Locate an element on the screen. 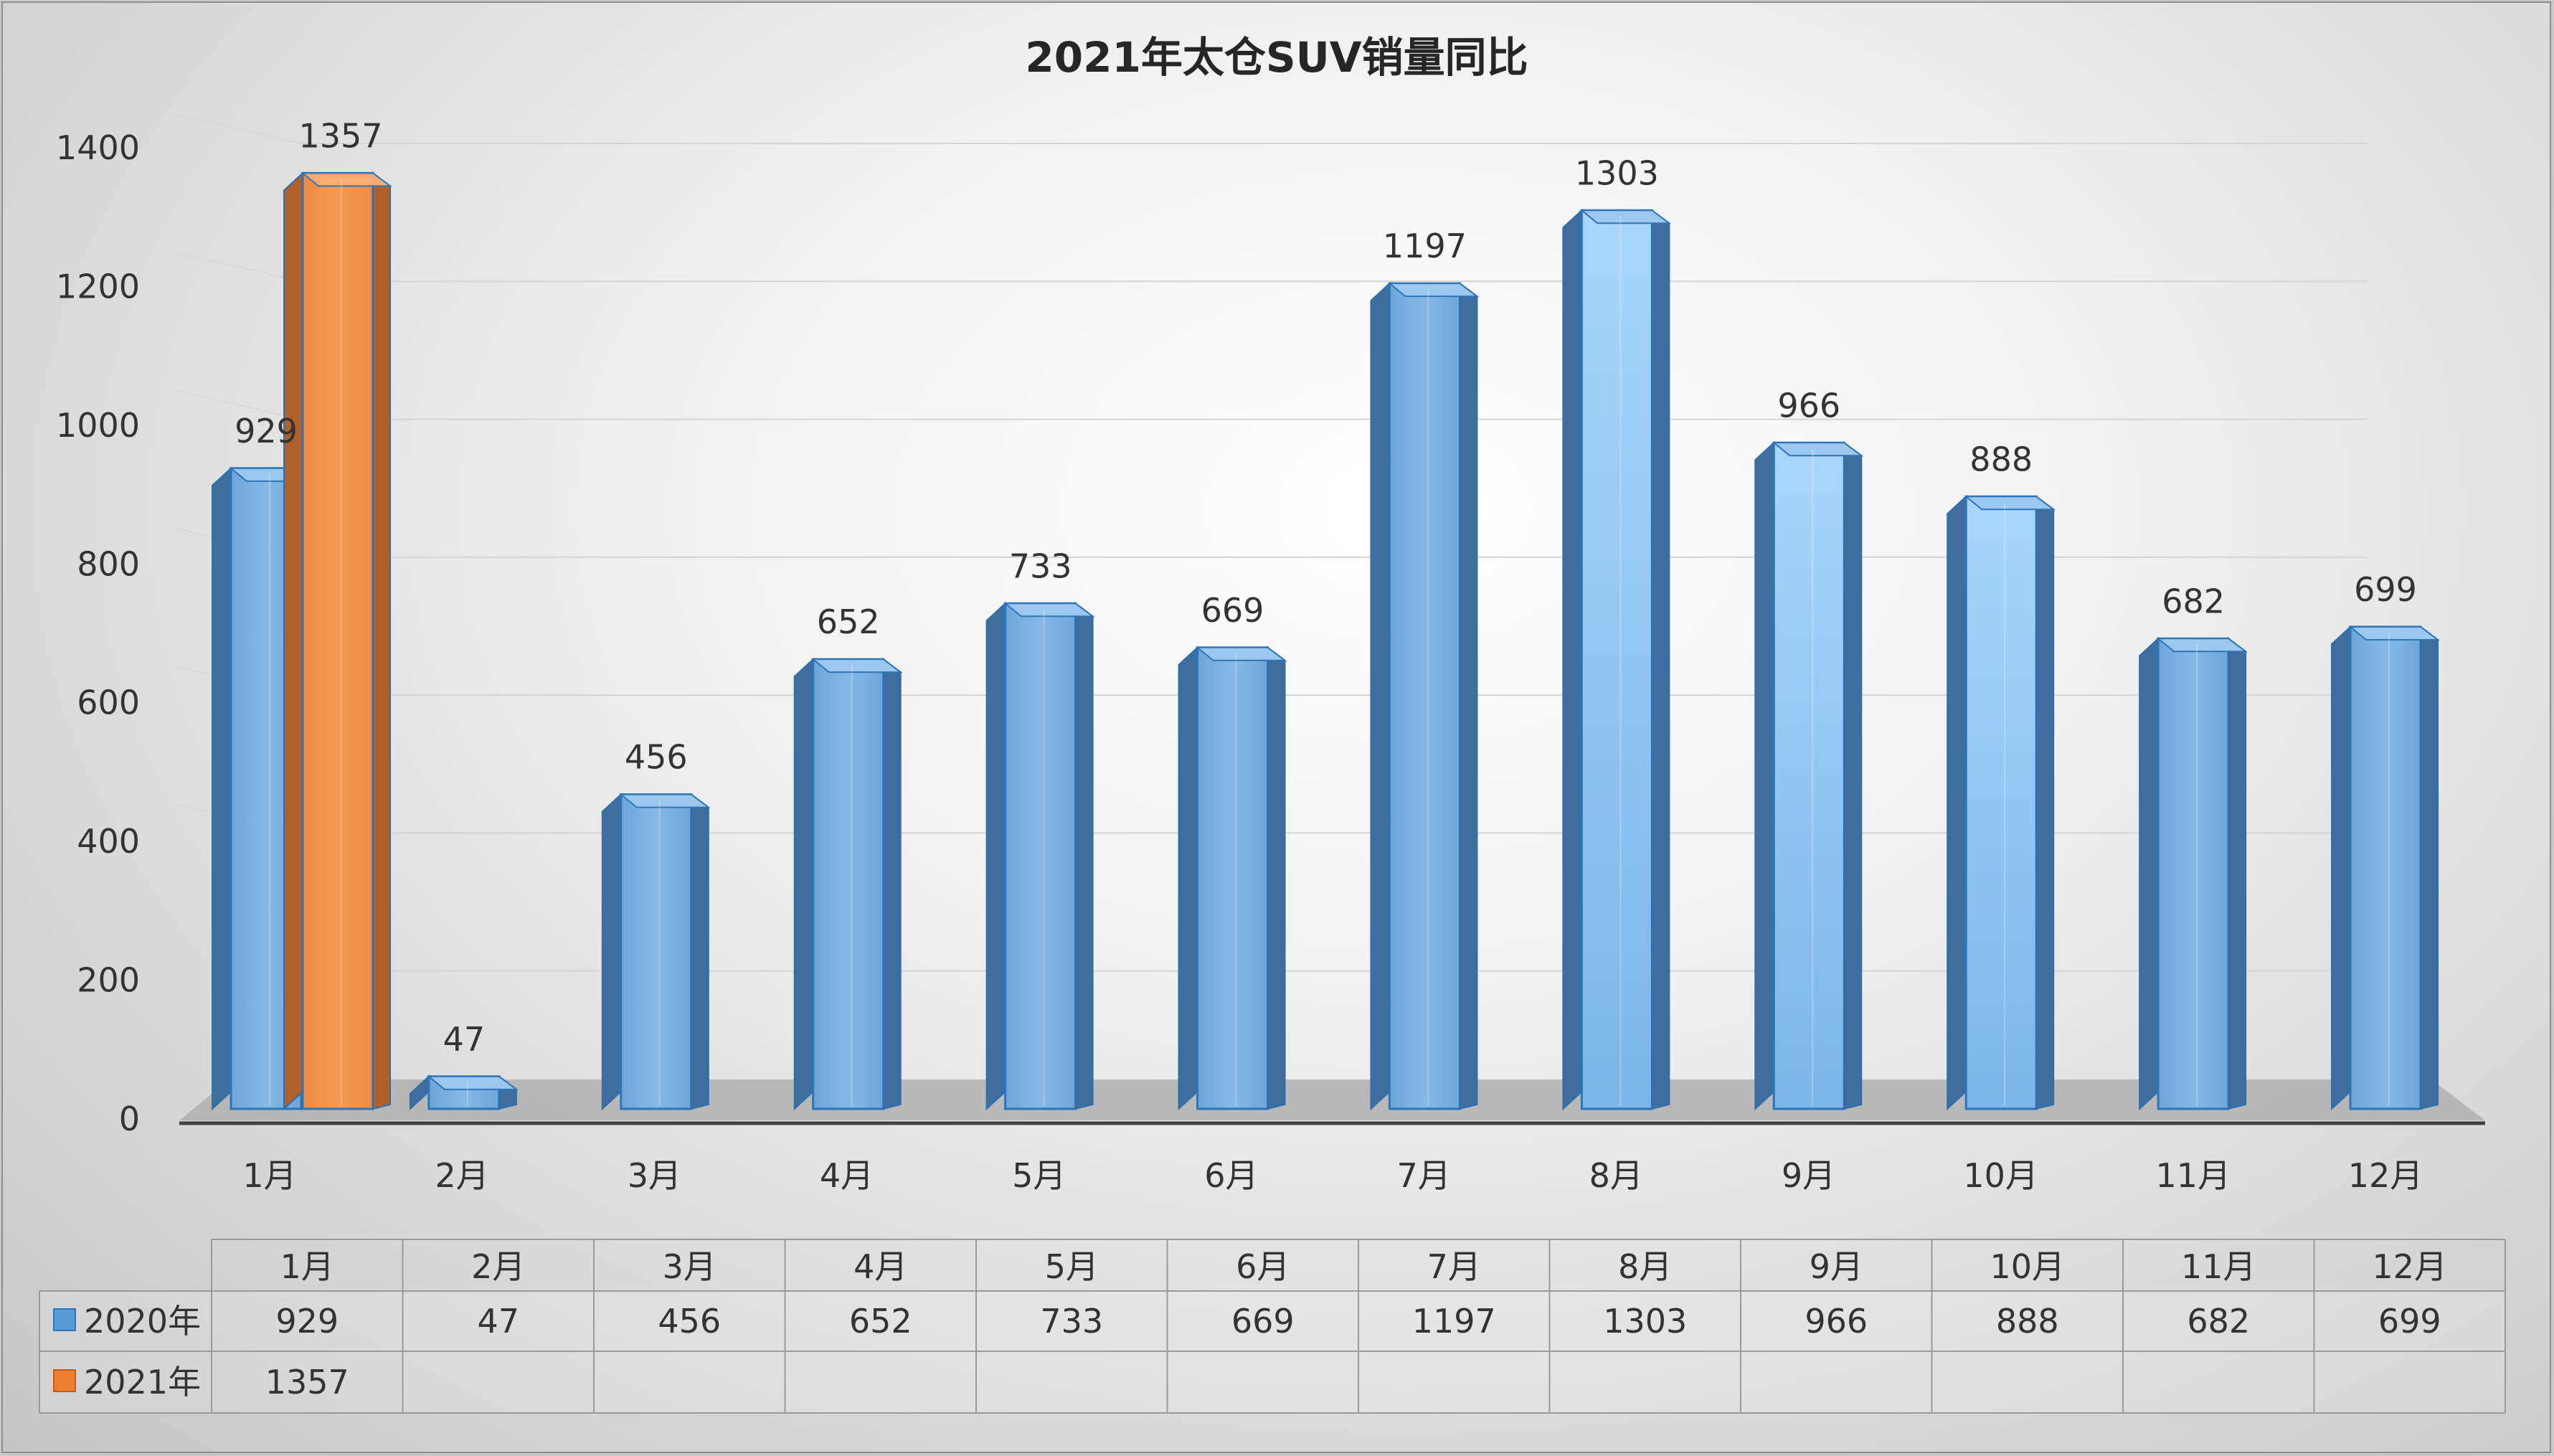 Image resolution: width=2554 pixels, height=1456 pixels. x-tick-label: 7月 is located at coordinates (1423, 1175).